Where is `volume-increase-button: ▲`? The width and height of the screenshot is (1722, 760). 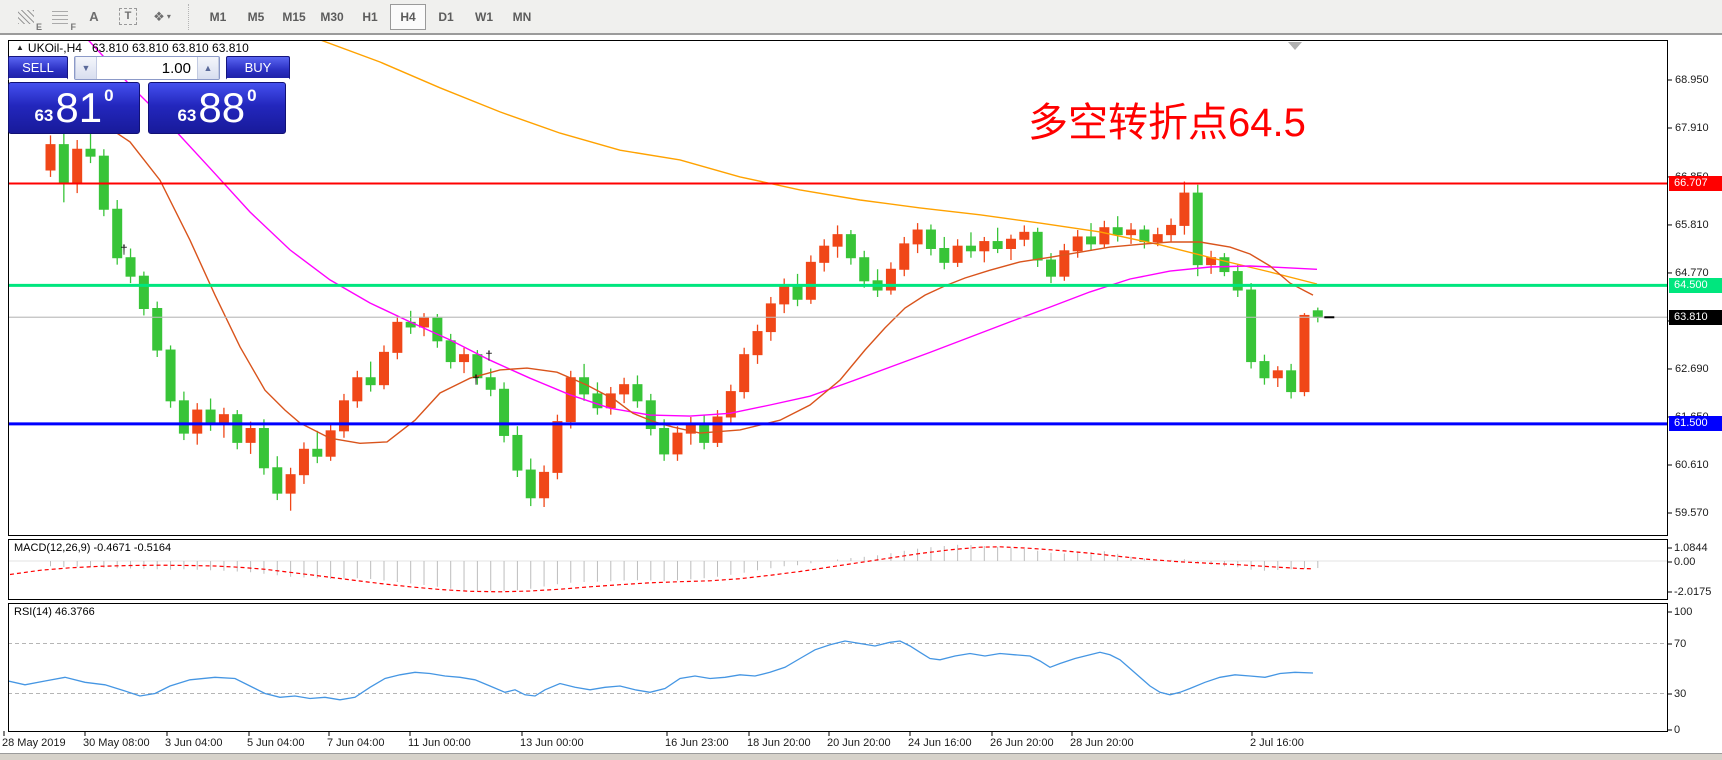
volume-increase-button: ▲ is located at coordinates (208, 68).